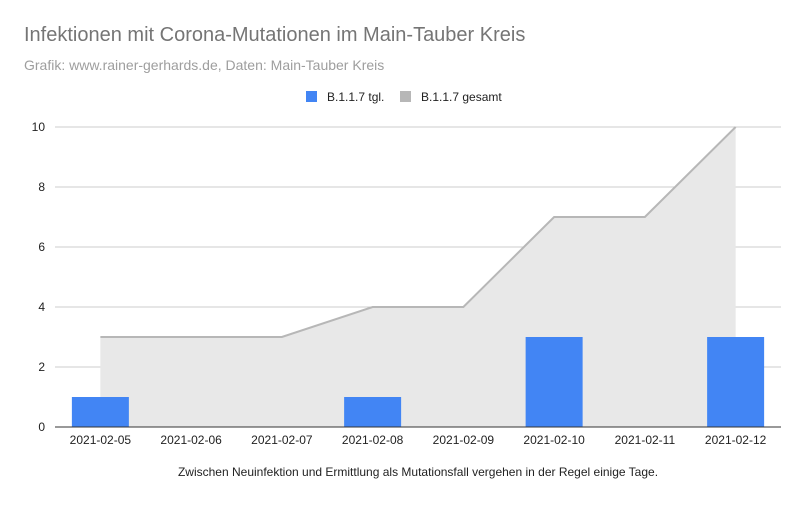  Describe the element at coordinates (736, 440) in the screenshot. I see `x-tick-label: 2021-02-12` at that location.